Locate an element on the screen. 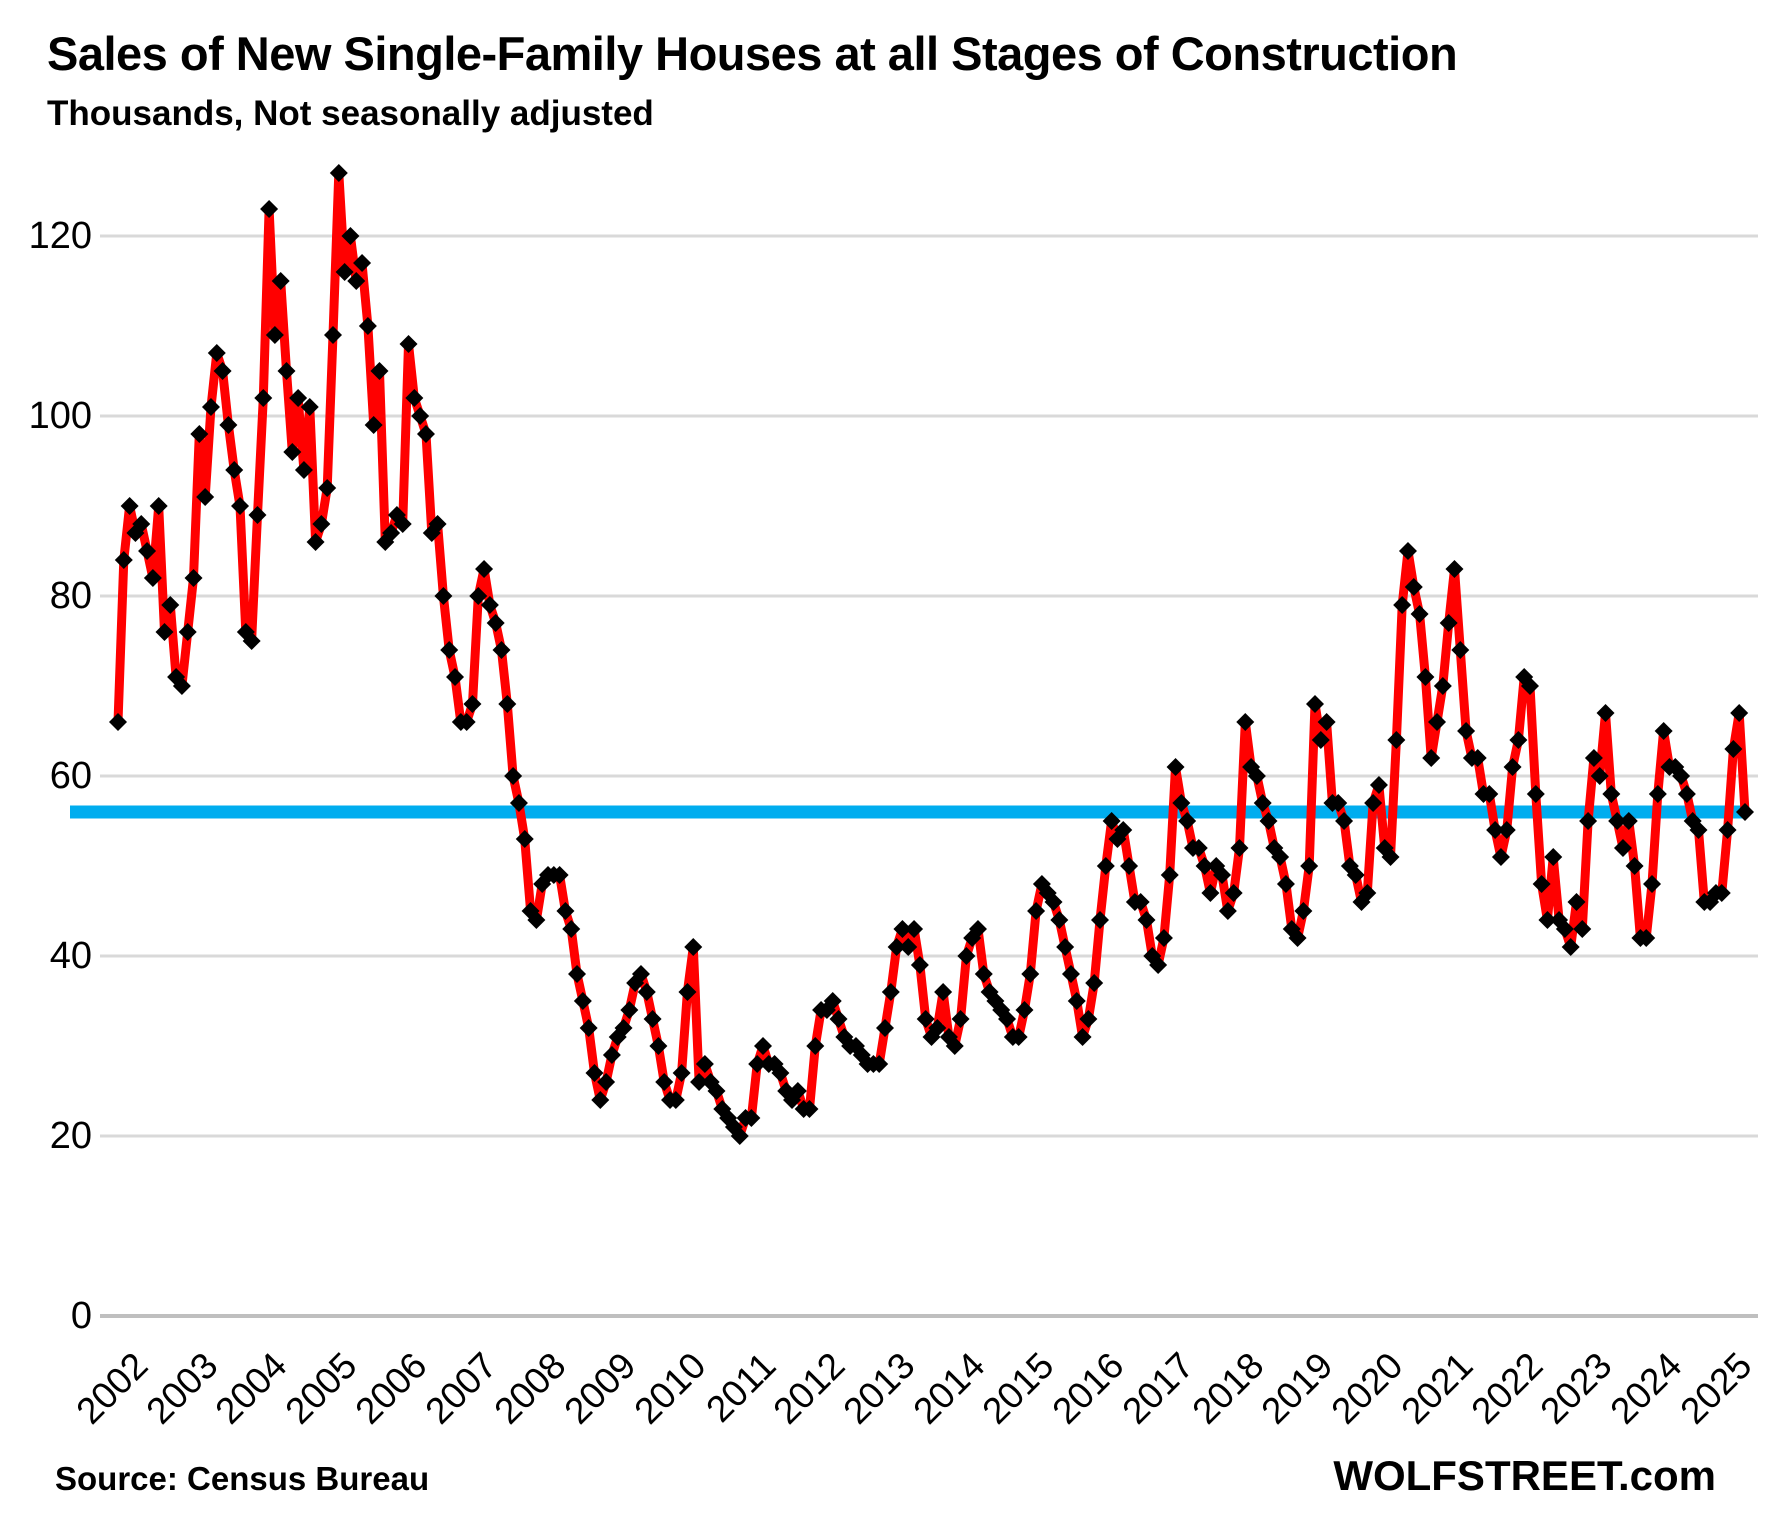 The width and height of the screenshot is (1765, 1519). wolfstreet-branding: WOLFSTREET.com is located at coordinates (1524, 1475).